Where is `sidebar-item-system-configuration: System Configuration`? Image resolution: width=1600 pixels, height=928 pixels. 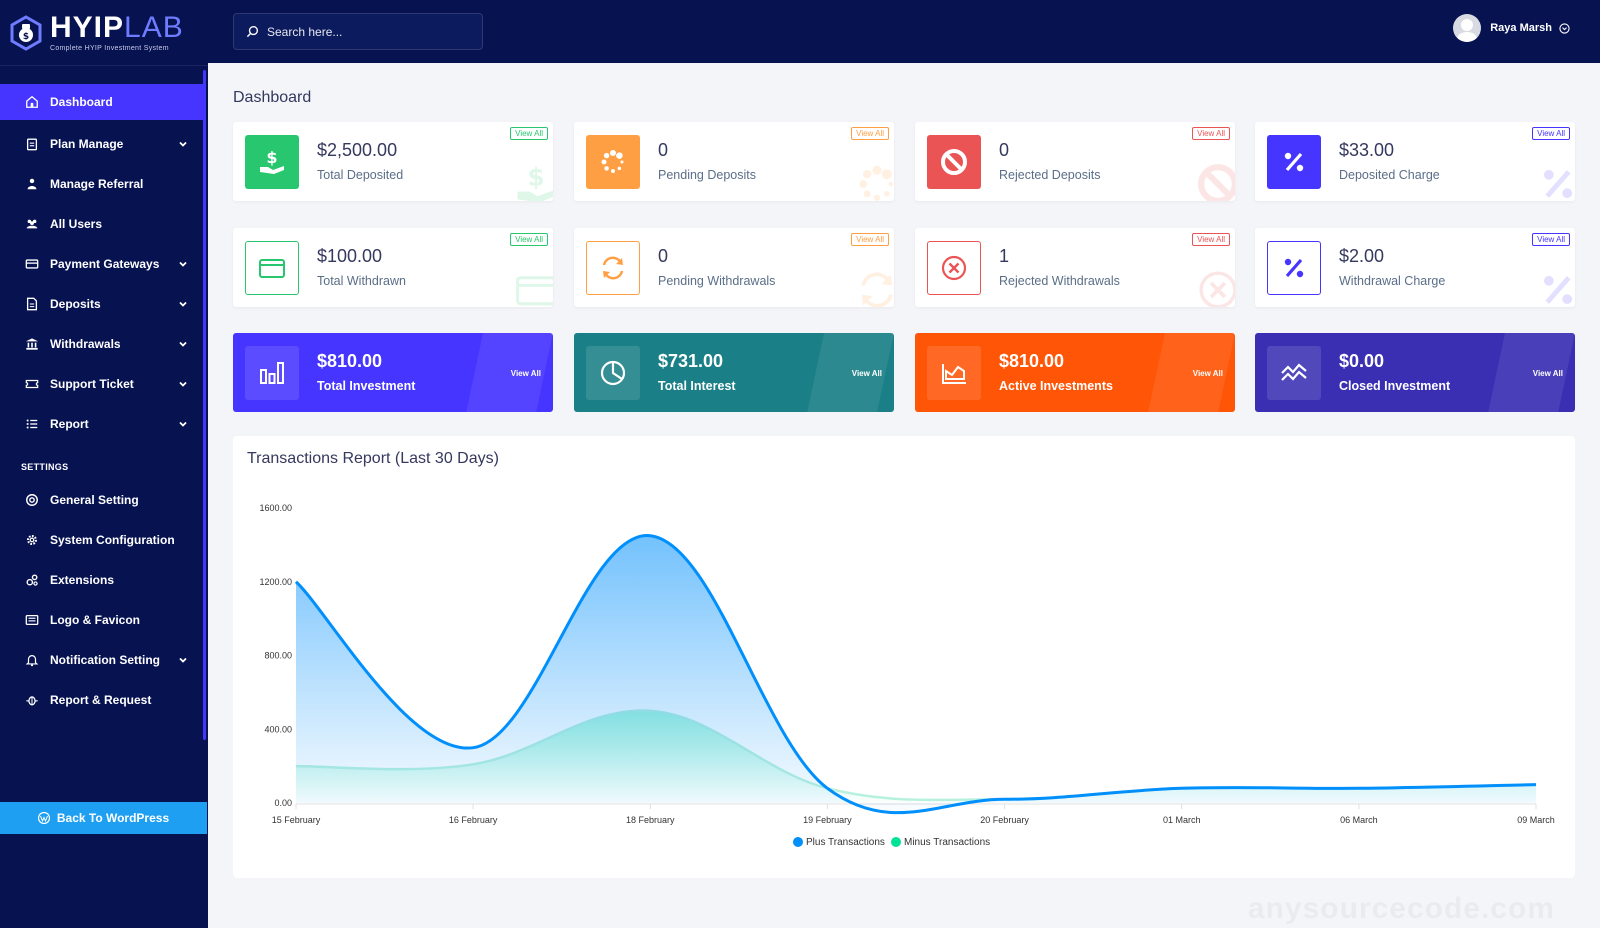
sidebar-item-system-configuration: System Configuration is located at coordinates (102, 540).